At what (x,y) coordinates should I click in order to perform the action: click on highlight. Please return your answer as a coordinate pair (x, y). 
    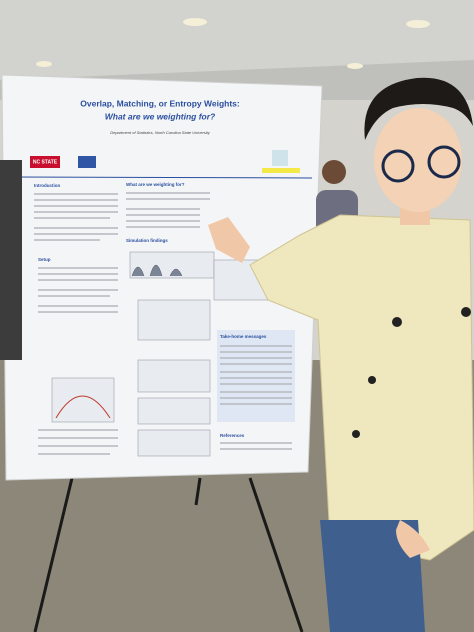
    Looking at the image, I should click on (281, 170).